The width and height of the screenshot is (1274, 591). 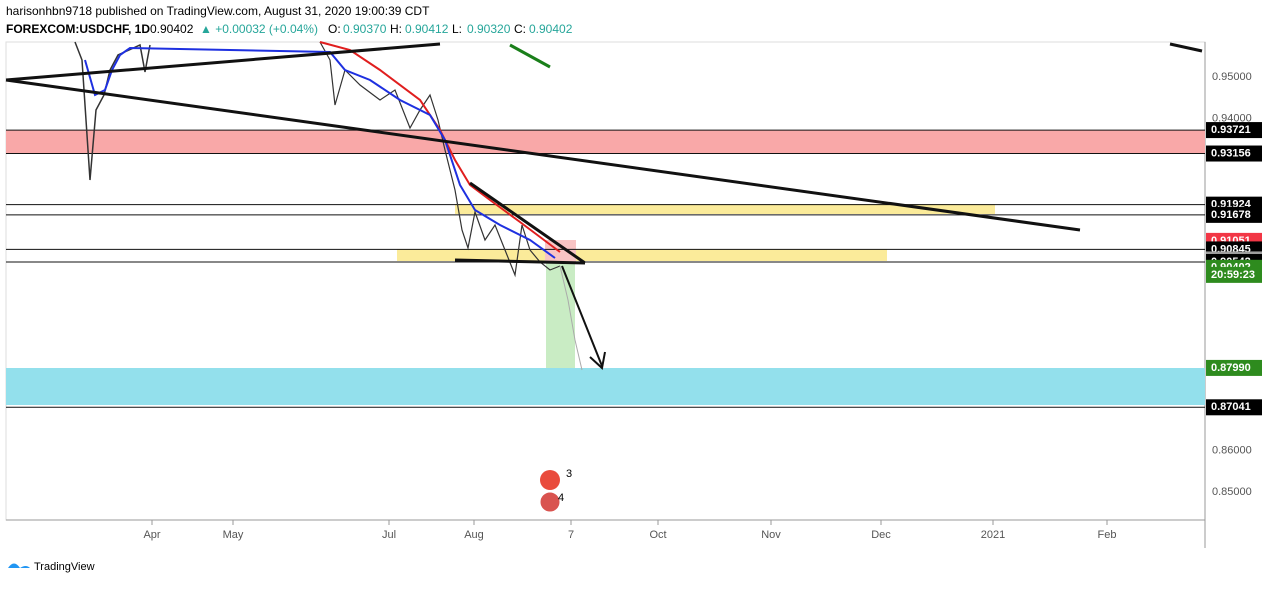 I want to click on resistance-zone, so click(x=605, y=141).